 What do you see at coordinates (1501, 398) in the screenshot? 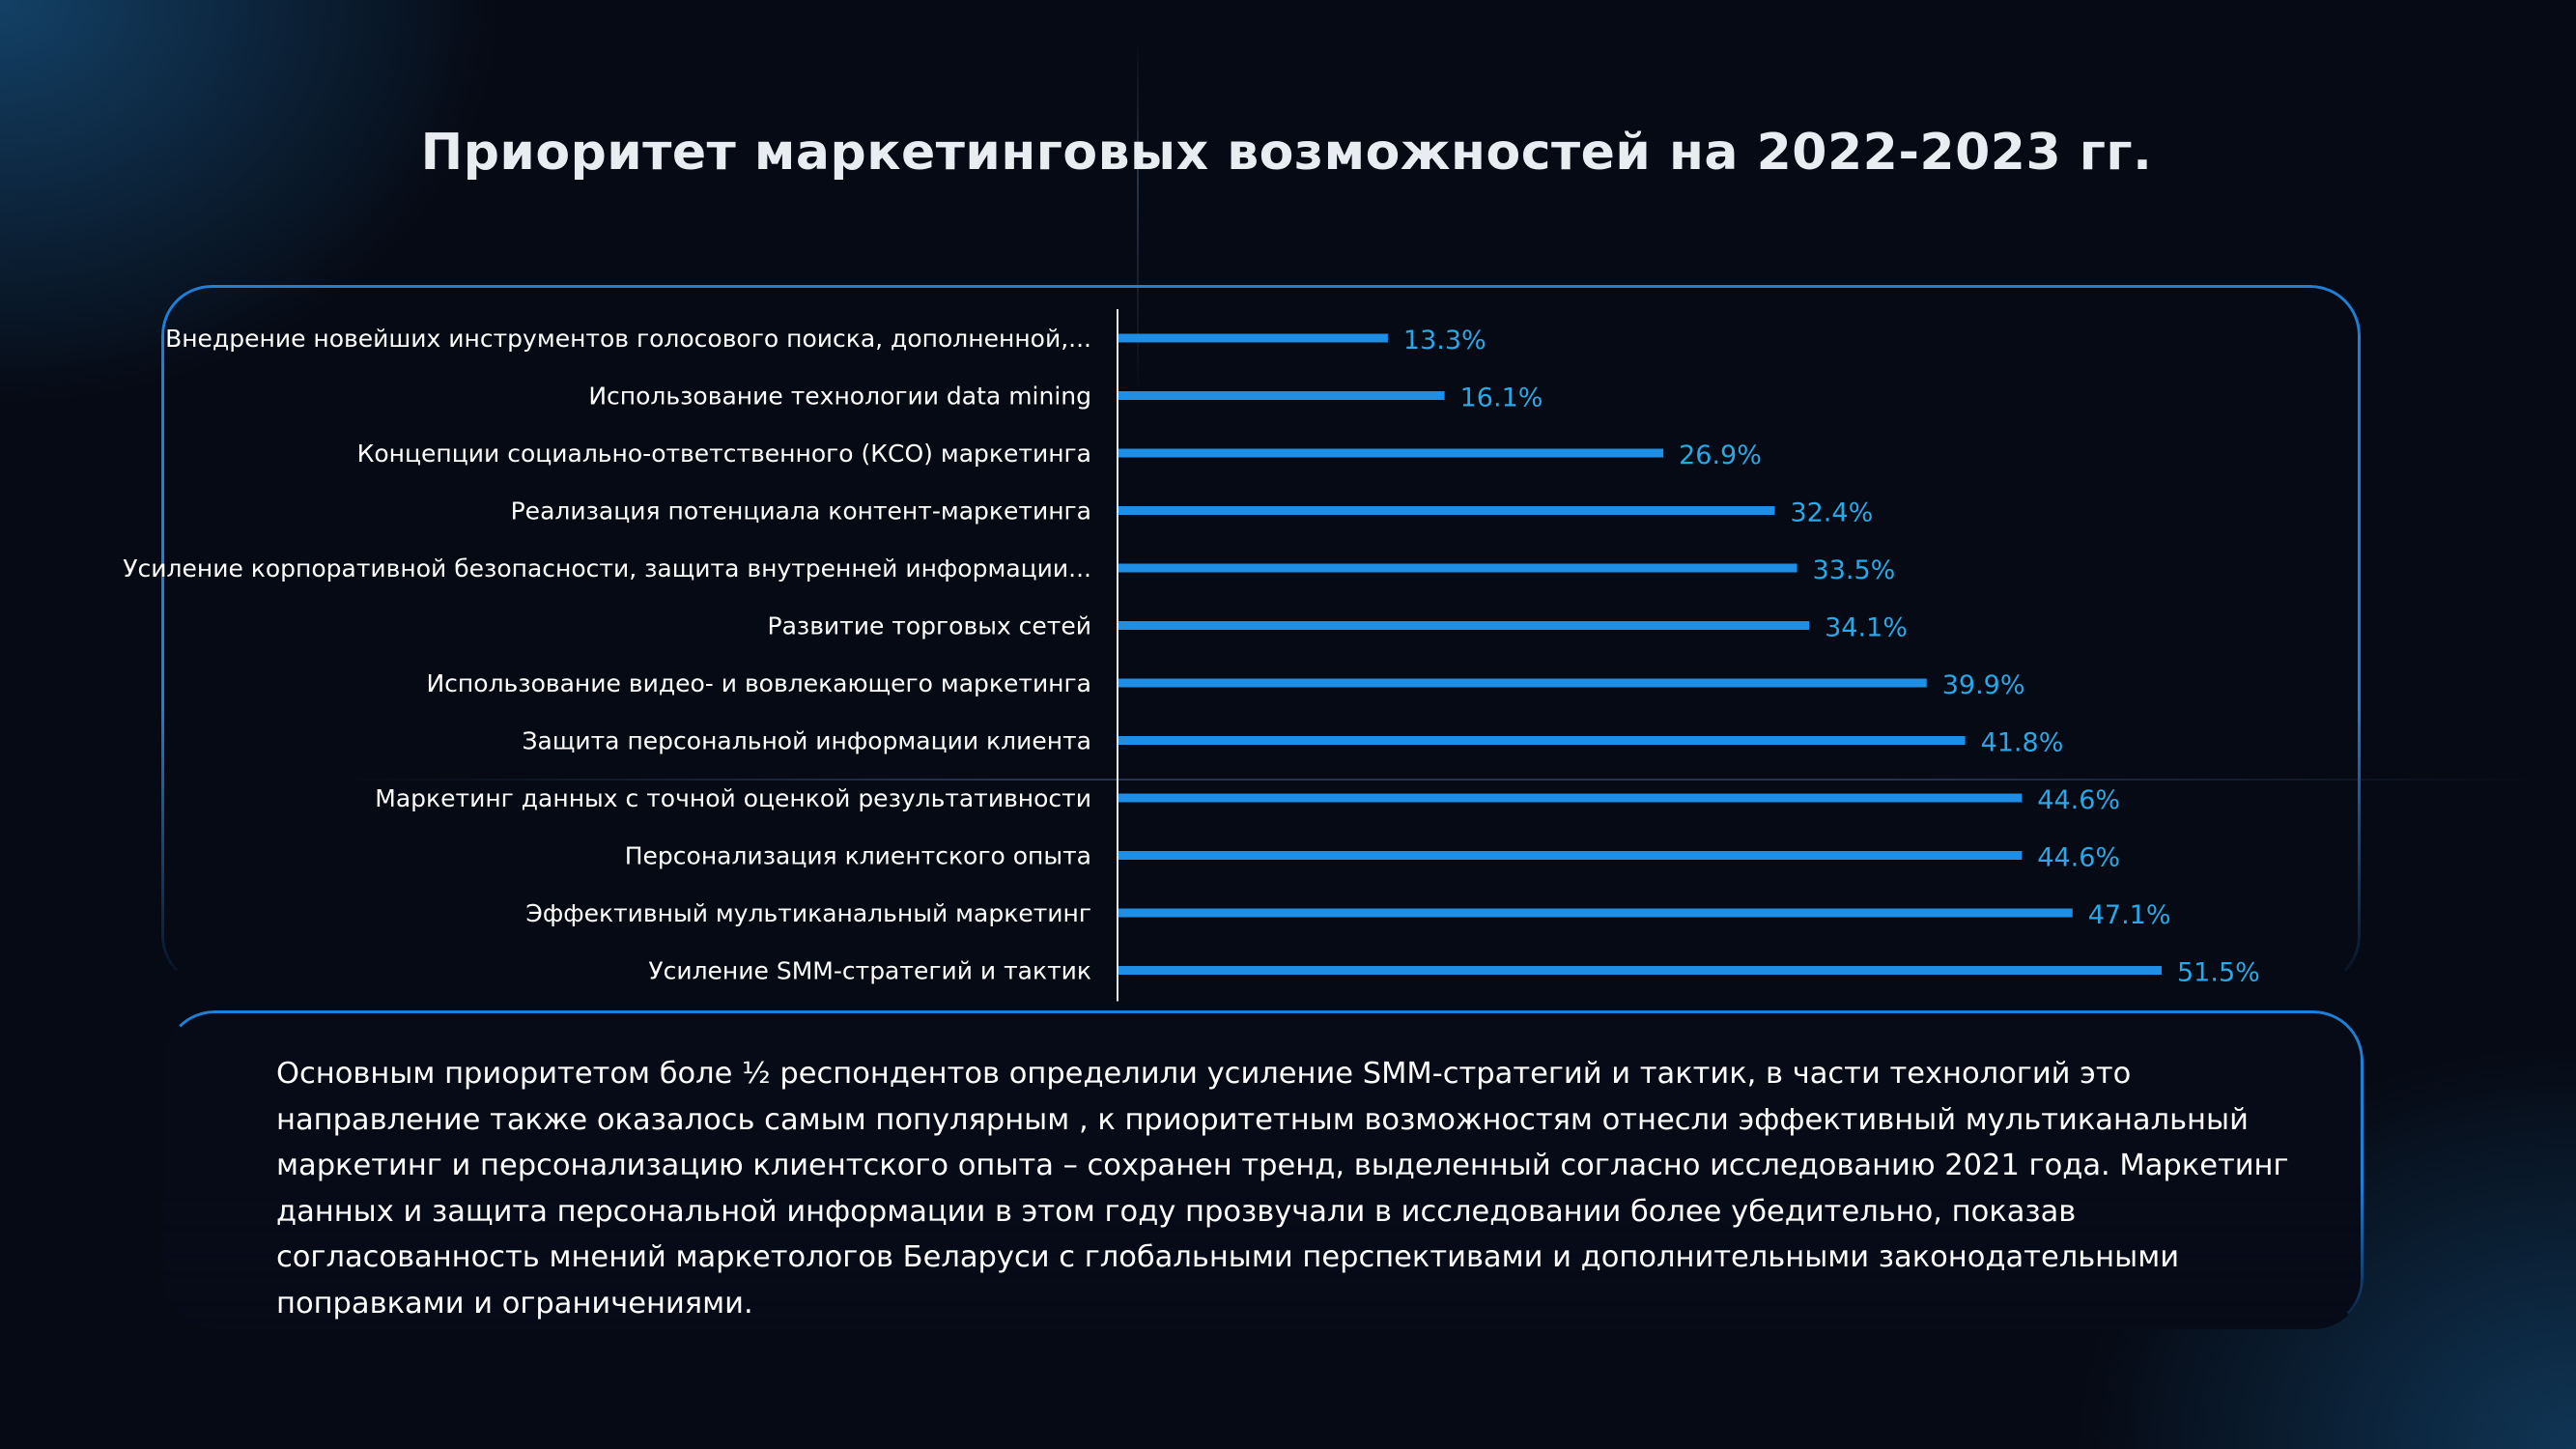
I see `value-label: 16.1%` at bounding box center [1501, 398].